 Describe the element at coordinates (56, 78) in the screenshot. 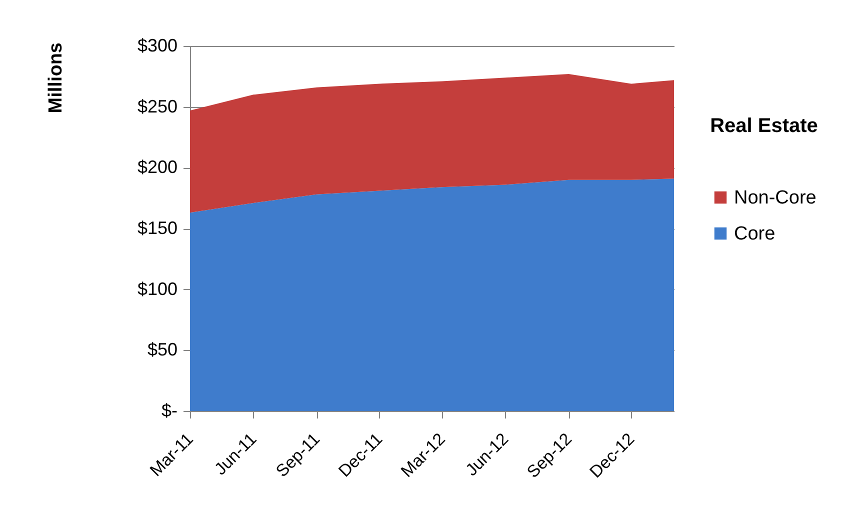

I see `y-axis-title: Millions` at that location.